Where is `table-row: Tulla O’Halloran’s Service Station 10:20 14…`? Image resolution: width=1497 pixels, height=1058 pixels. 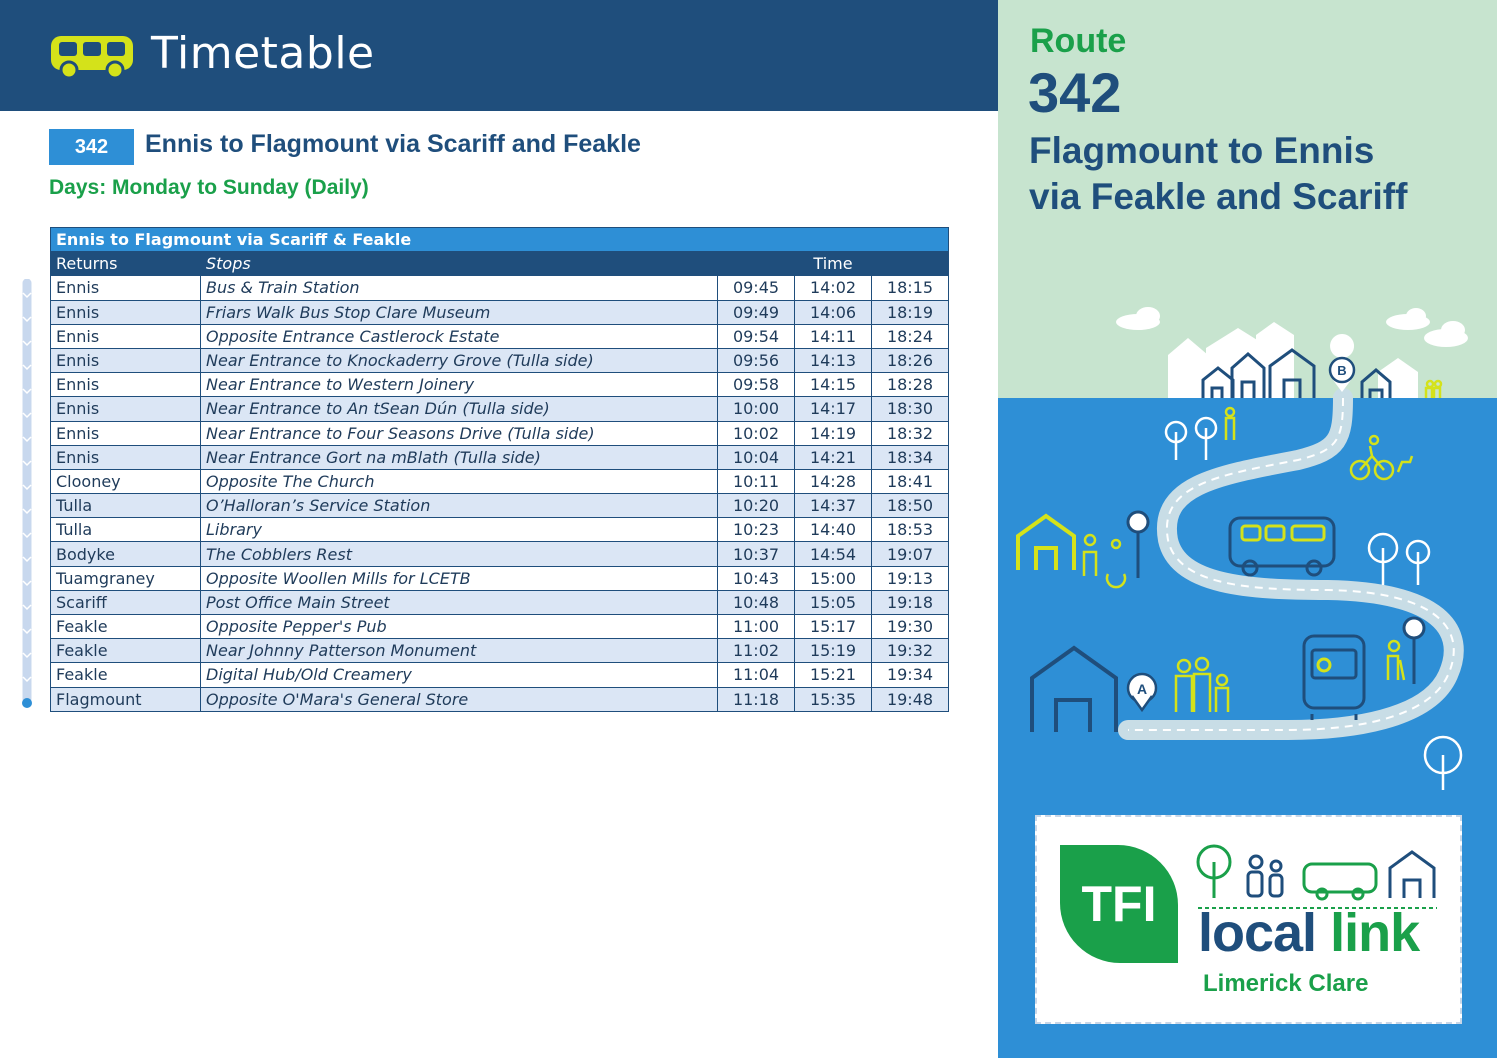 table-row: Tulla O’Halloran’s Service Station 10:20 14… is located at coordinates (499, 506).